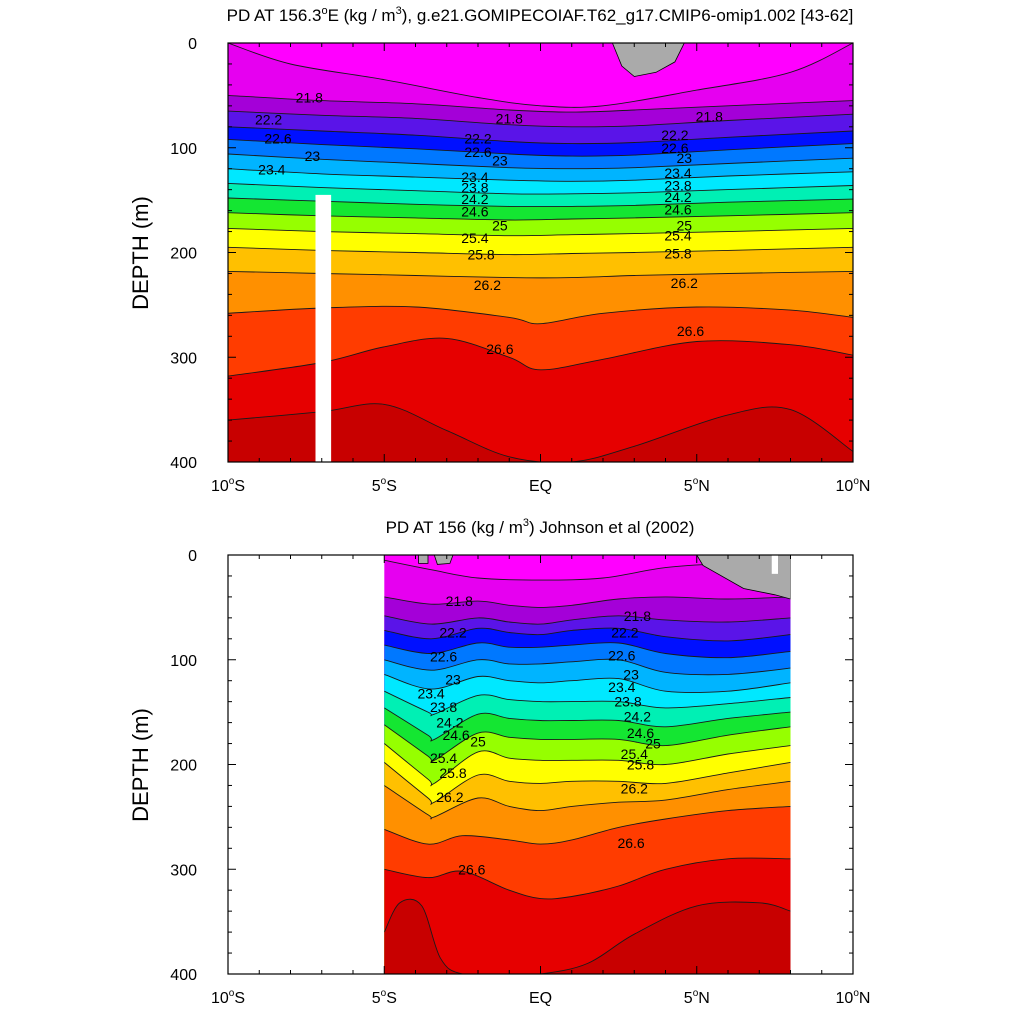  Describe the element at coordinates (540, 75) in the screenshot. I see `contour-line-21.2` at that location.